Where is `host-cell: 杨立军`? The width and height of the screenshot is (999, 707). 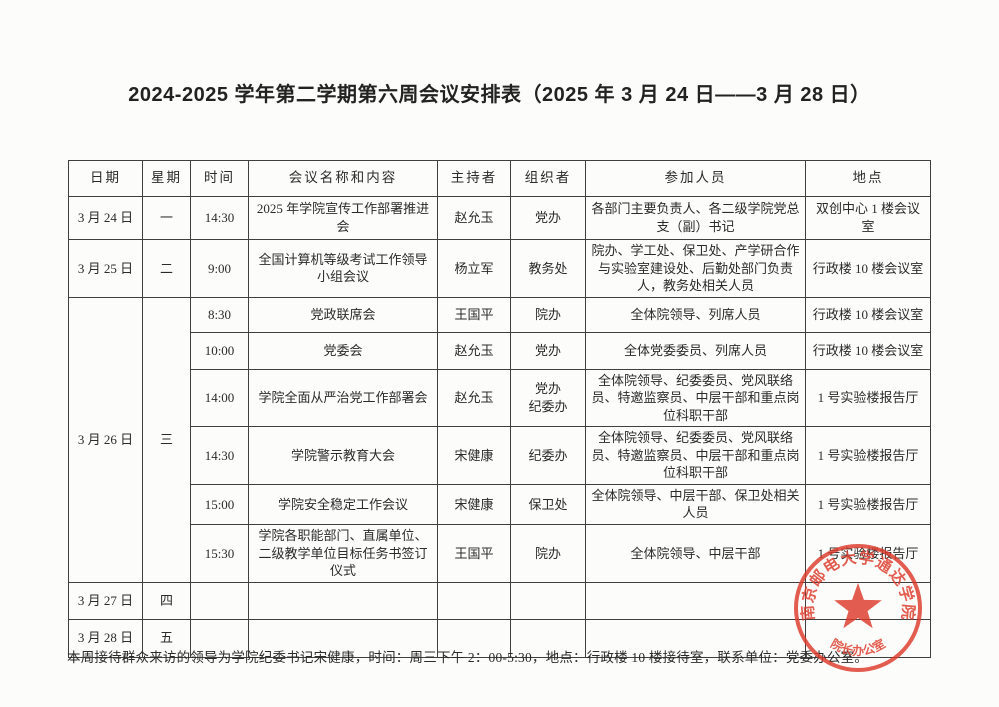
host-cell: 杨立军 is located at coordinates (474, 268).